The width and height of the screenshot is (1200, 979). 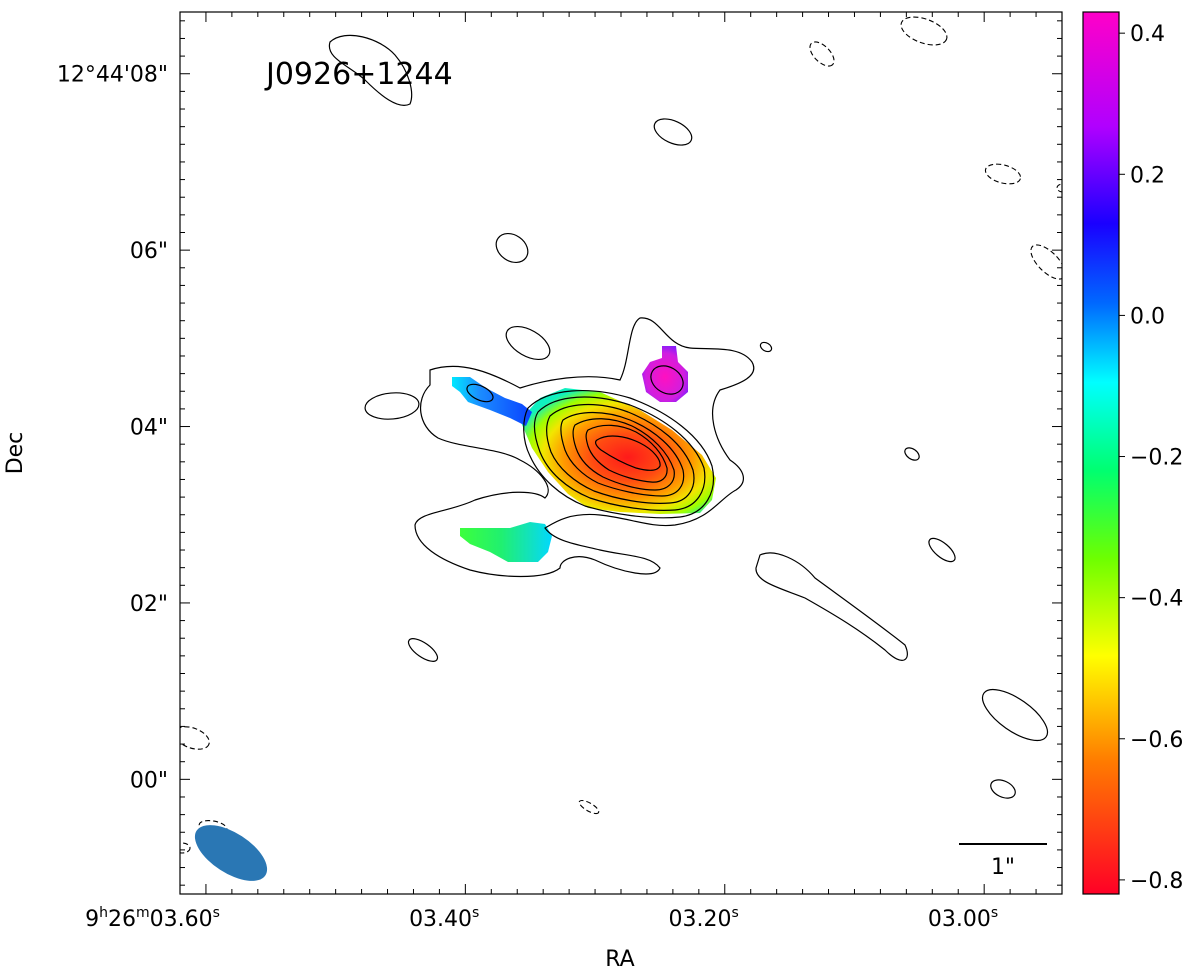 What do you see at coordinates (1101, 453) in the screenshot?
I see `colorbar` at bounding box center [1101, 453].